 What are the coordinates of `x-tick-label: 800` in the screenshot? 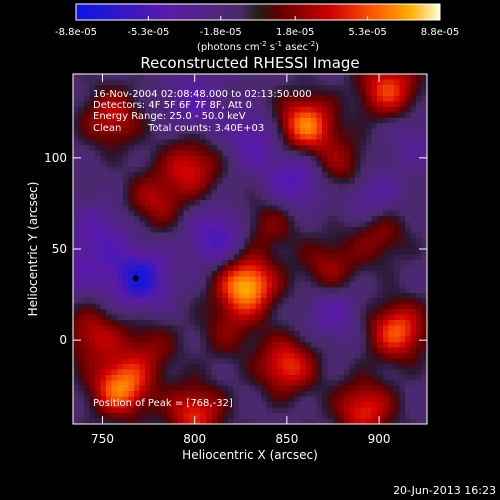 It's located at (194, 439).